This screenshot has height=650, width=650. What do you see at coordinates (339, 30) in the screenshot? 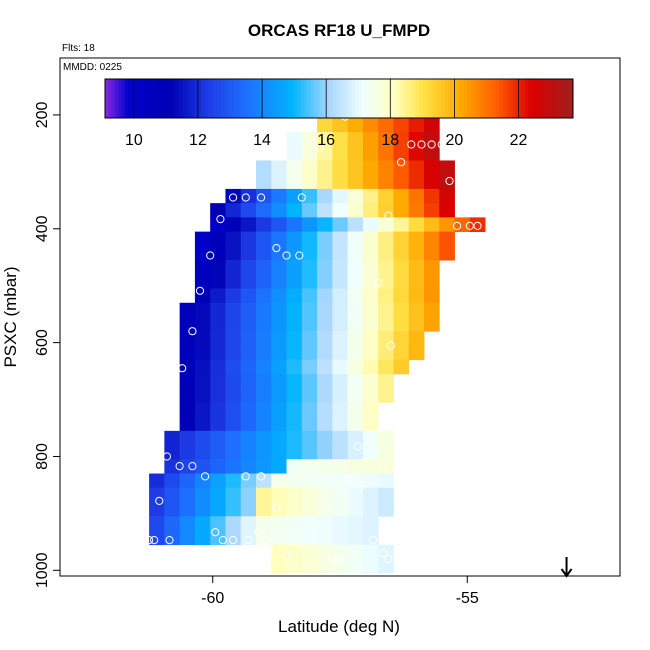
I see `chart-title: ORCAS RF18 U_FMPD` at bounding box center [339, 30].